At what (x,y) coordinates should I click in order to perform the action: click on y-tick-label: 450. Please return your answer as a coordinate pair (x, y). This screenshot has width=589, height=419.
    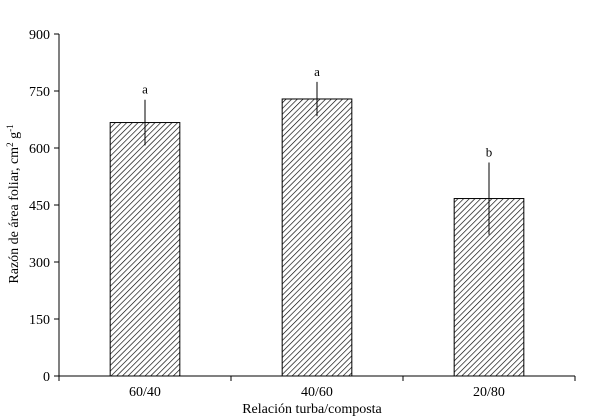
    Looking at the image, I should click on (39, 206).